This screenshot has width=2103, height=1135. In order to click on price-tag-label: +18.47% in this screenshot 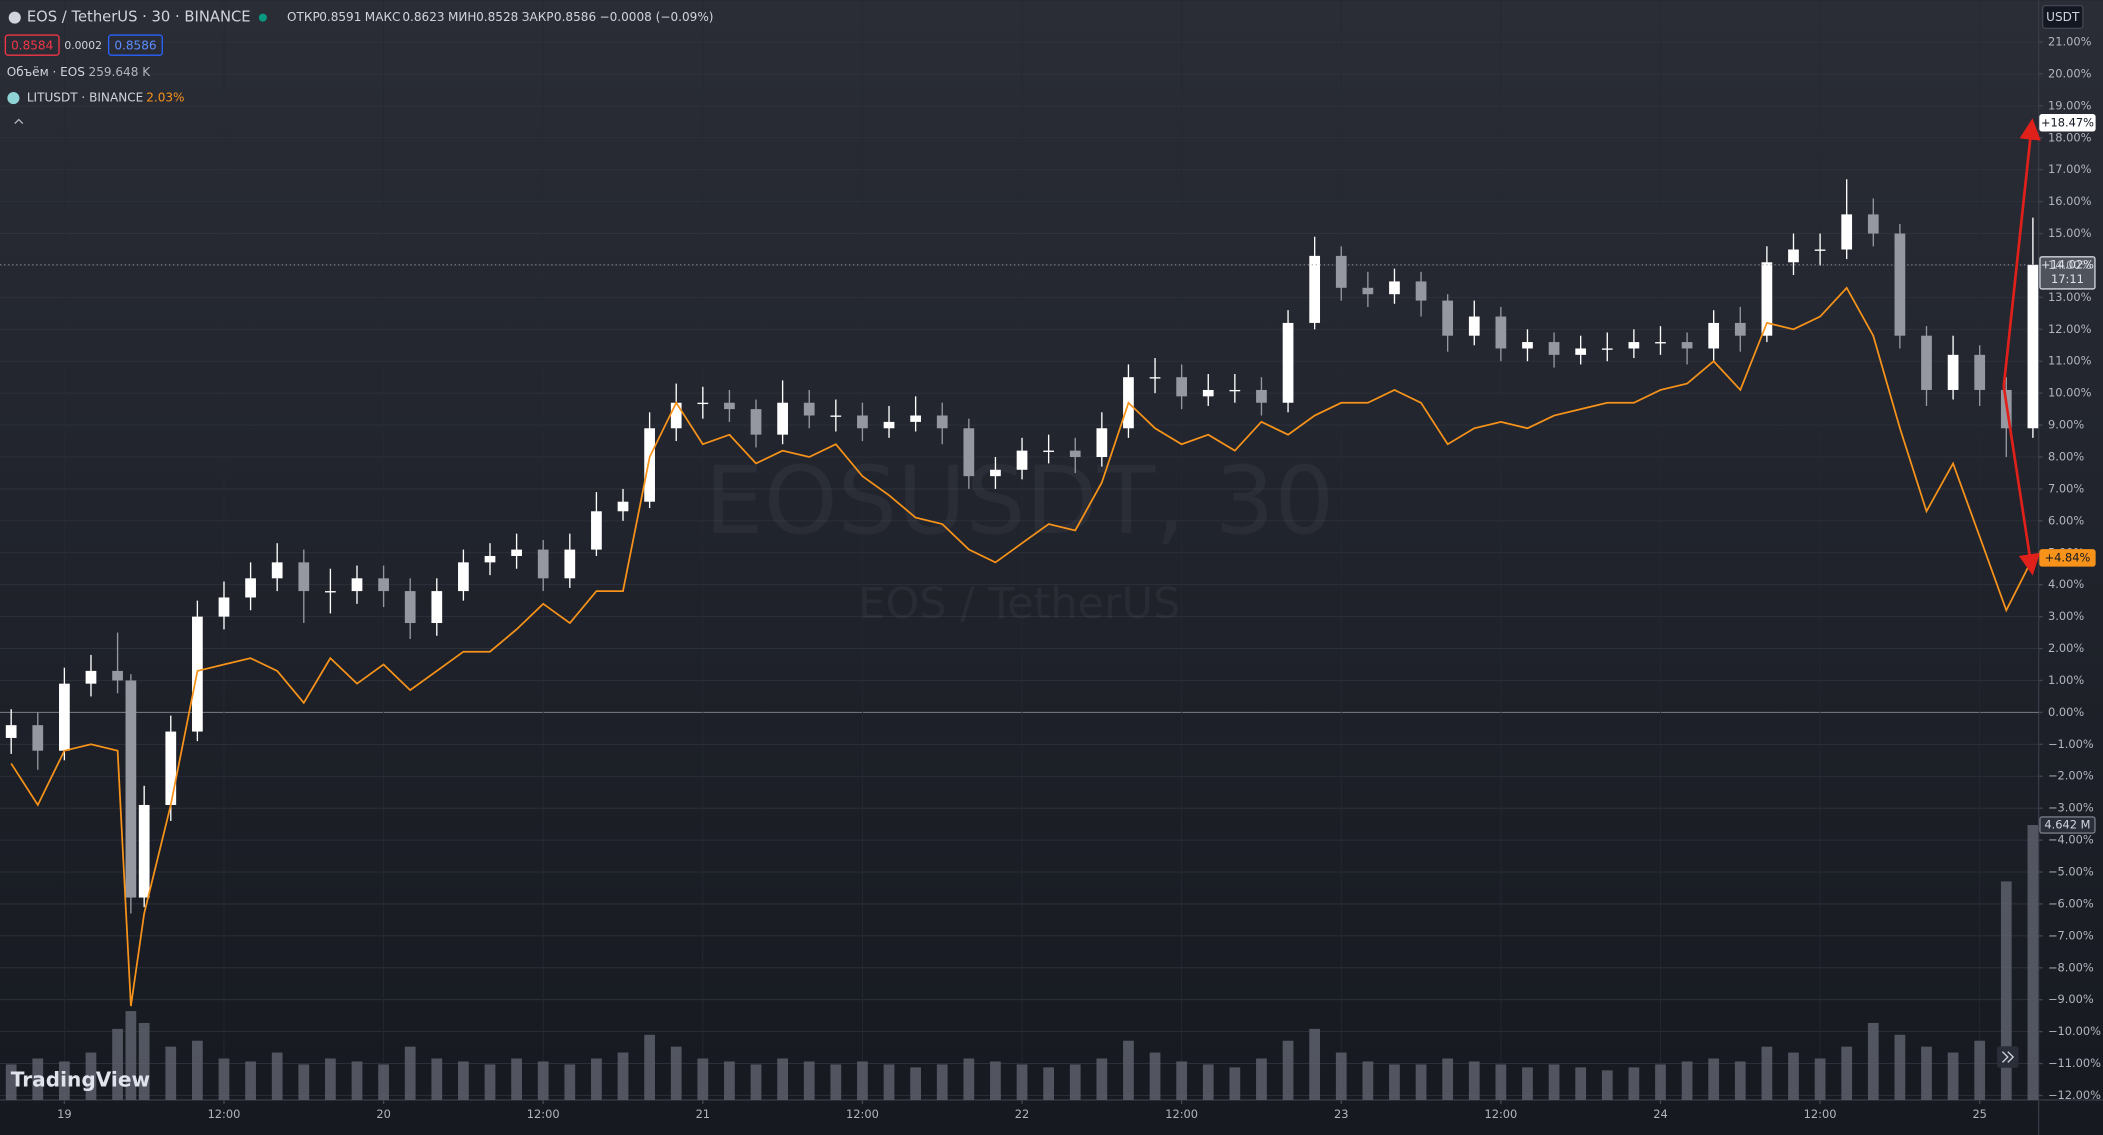, I will do `click(2067, 122)`.